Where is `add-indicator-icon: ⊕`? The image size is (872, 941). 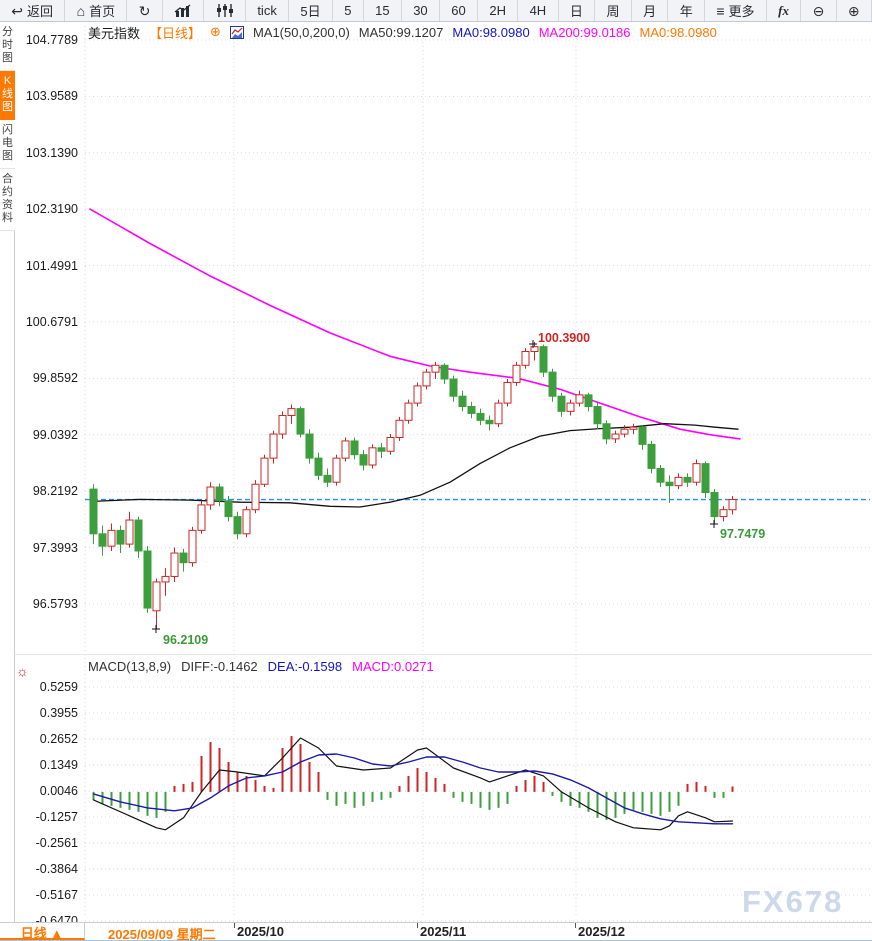 add-indicator-icon: ⊕ is located at coordinates (215, 31).